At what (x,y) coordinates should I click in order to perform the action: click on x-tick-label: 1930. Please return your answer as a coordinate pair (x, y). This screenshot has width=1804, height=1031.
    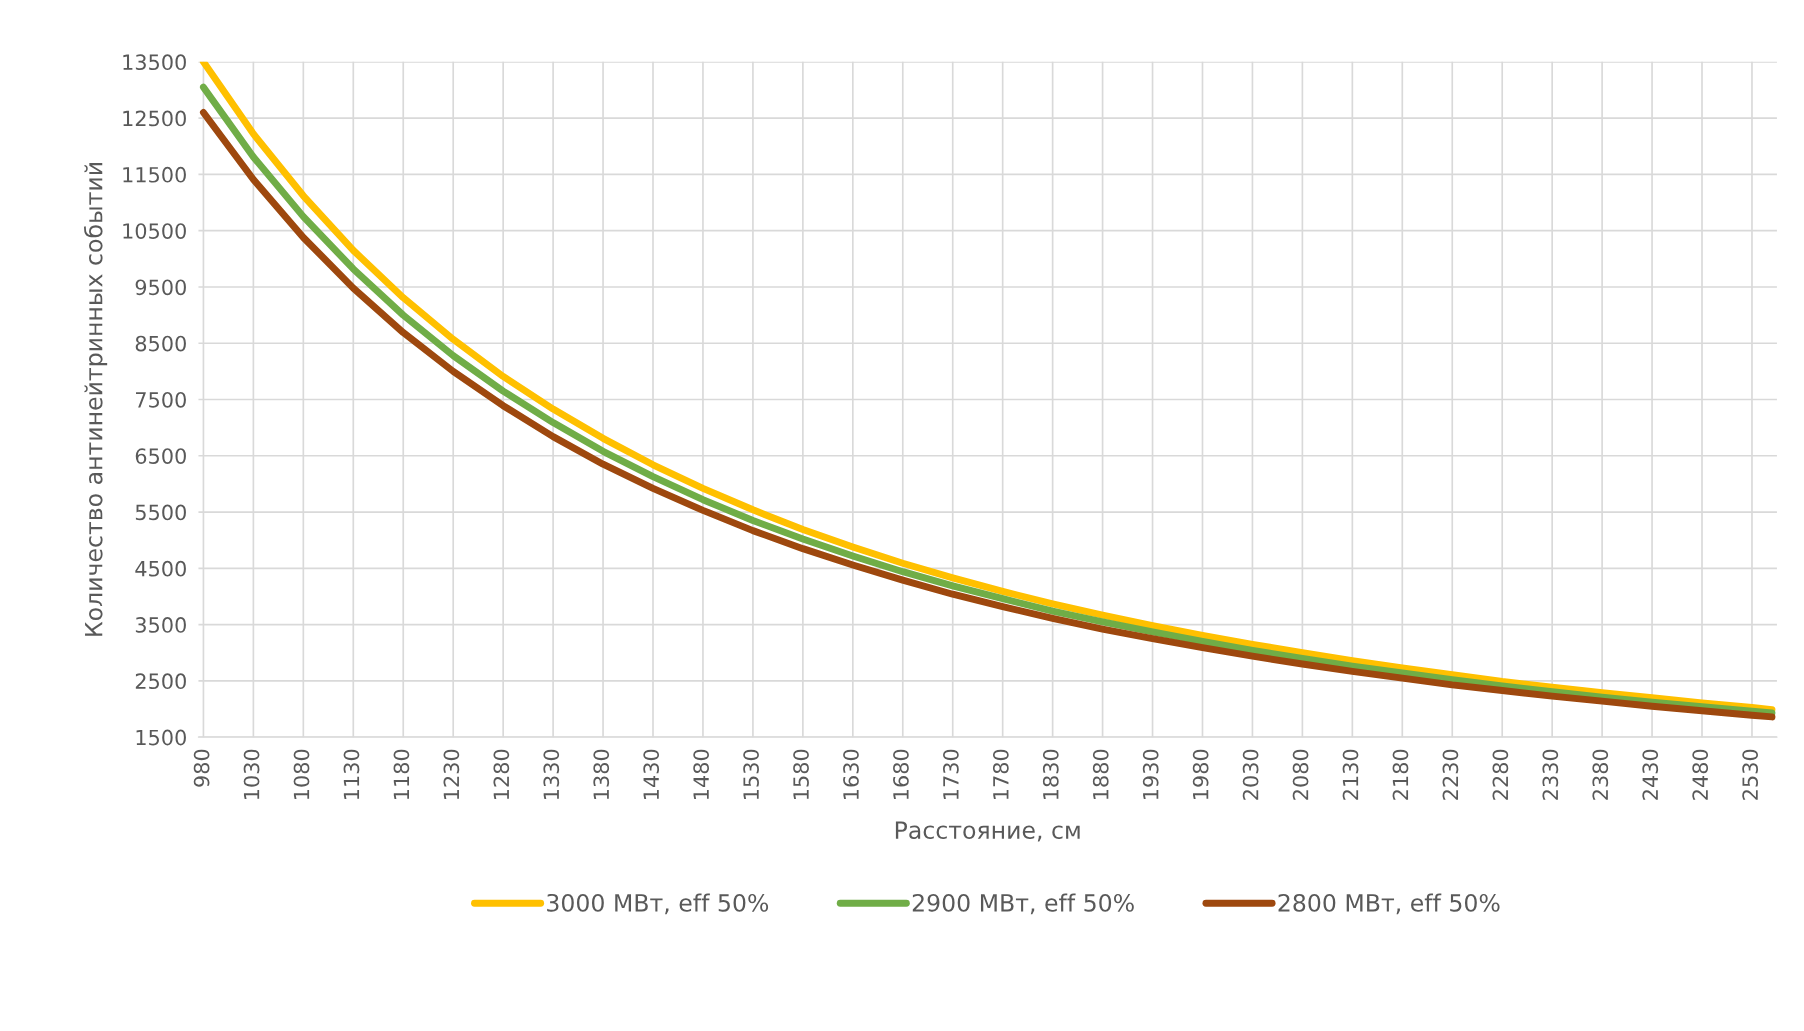
    Looking at the image, I should click on (1150, 774).